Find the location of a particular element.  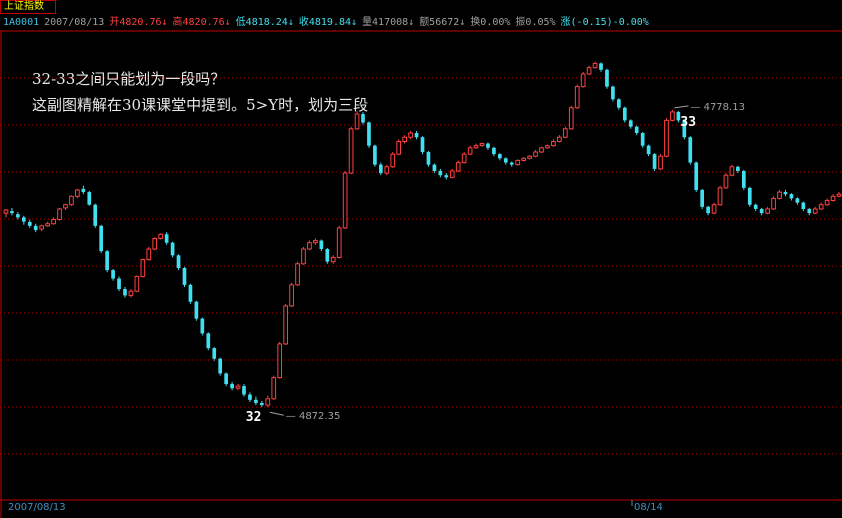

pivot-label: 32 is located at coordinates (254, 417).